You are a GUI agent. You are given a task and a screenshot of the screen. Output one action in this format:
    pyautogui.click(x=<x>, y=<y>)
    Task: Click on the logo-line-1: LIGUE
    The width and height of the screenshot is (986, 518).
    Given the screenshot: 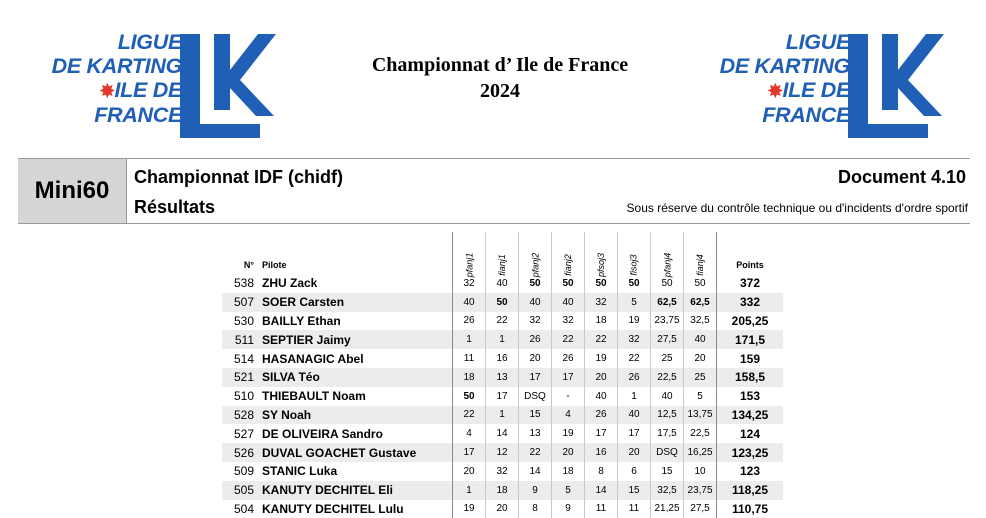 What is the action you would take?
    pyautogui.click(x=150, y=42)
    